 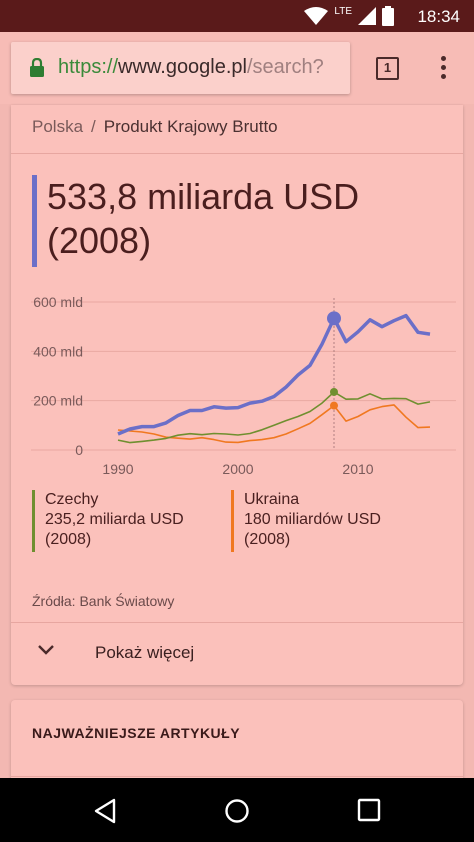 What do you see at coordinates (274, 374) in the screenshot?
I see `series-line-polska` at bounding box center [274, 374].